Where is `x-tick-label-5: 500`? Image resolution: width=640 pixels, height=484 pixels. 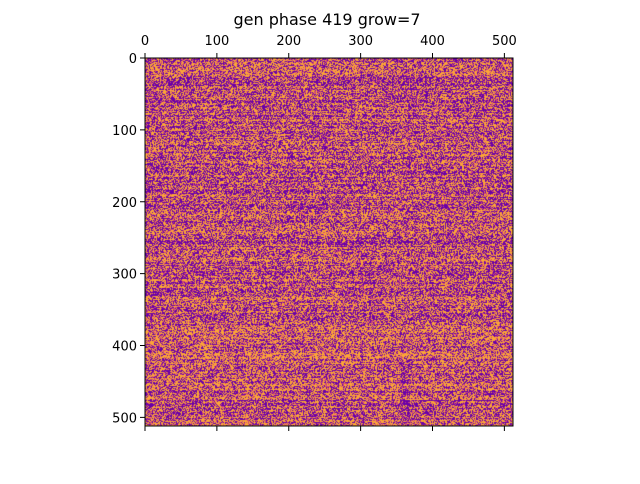 x-tick-label-5: 500 is located at coordinates (504, 41).